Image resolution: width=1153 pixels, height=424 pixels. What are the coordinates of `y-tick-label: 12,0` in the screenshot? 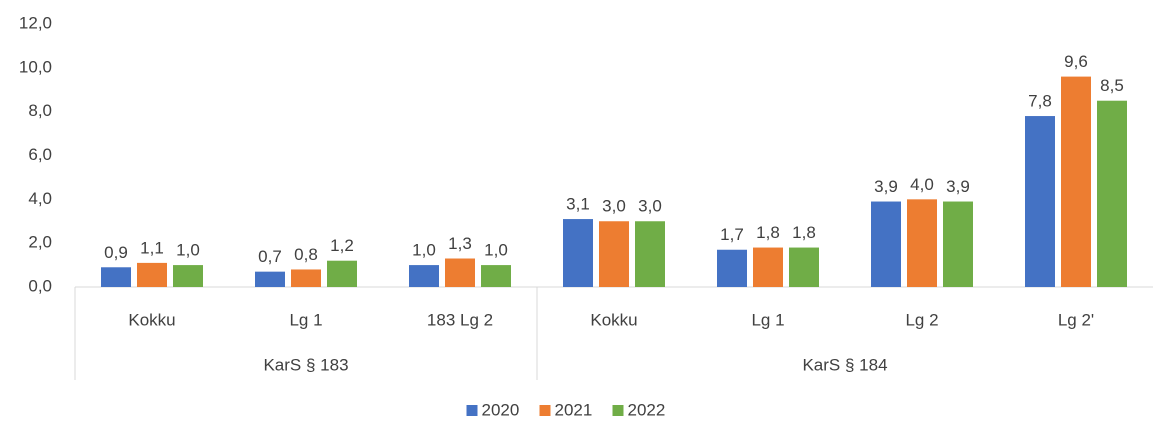 It's located at (35, 22).